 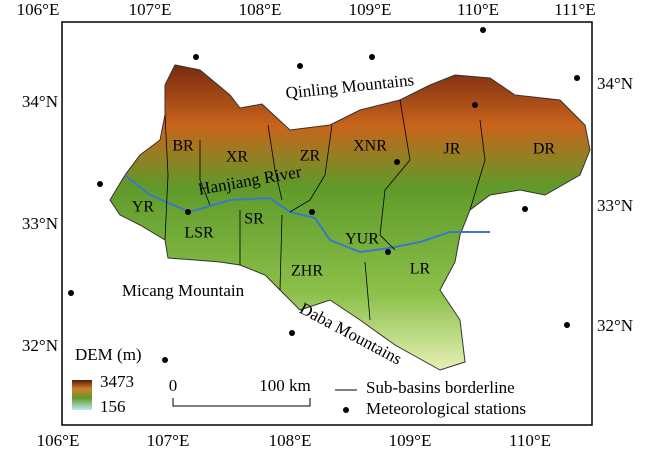 What do you see at coordinates (452, 149) in the screenshot?
I see `sub-basin-label: JR` at bounding box center [452, 149].